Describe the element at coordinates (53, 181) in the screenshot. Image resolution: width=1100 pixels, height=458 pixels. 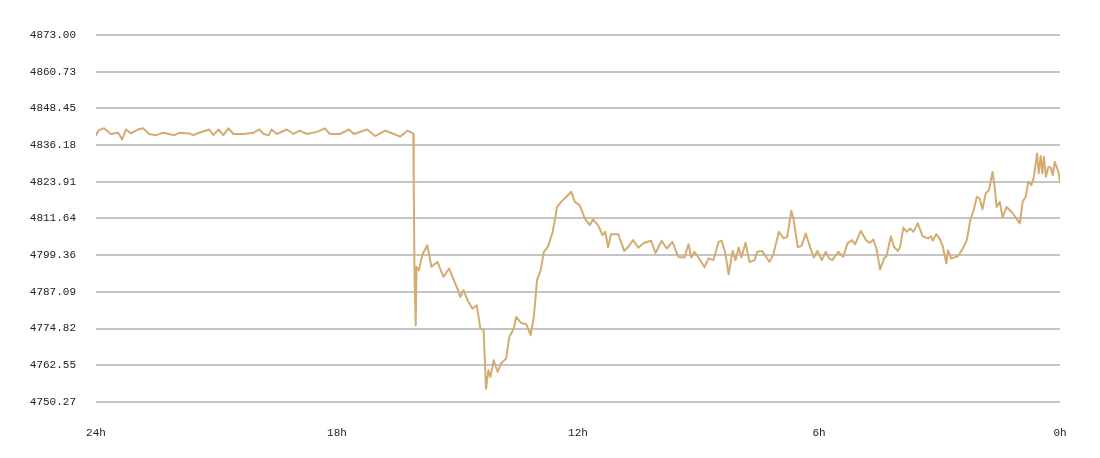
I see `y-tick-label: 4823.91` at that location.